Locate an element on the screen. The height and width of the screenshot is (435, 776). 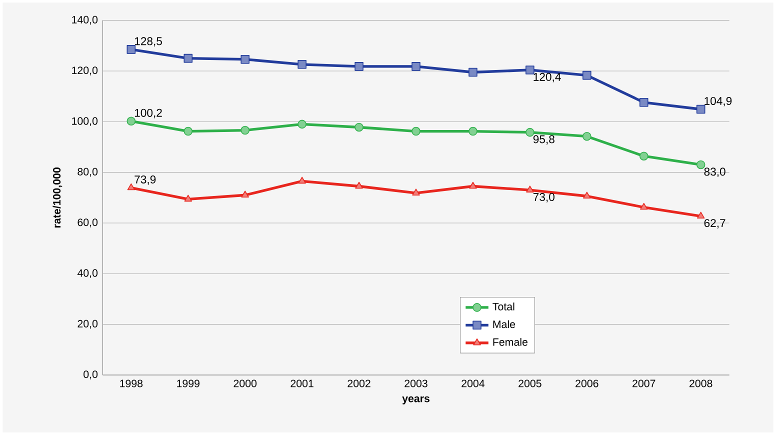
x-tick-label: 2007 is located at coordinates (644, 384).